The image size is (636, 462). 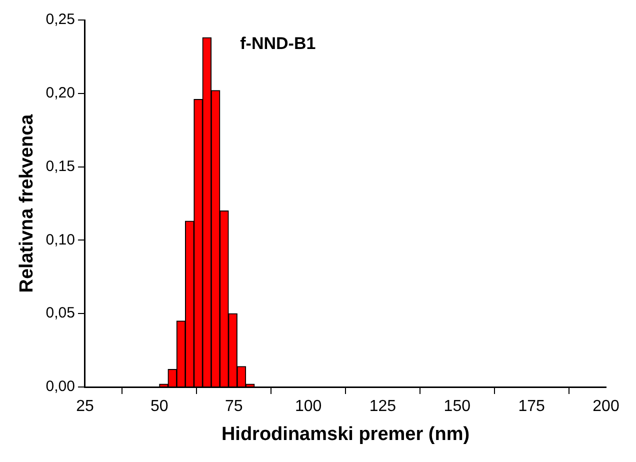 What do you see at coordinates (159, 407) in the screenshot?
I see `x-tick-label: 50` at bounding box center [159, 407].